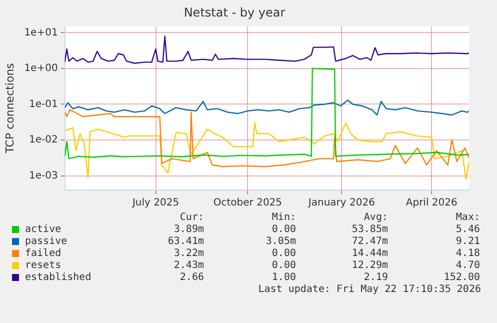  What do you see at coordinates (375, 277) in the screenshot?
I see `text: 2.19` at bounding box center [375, 277].